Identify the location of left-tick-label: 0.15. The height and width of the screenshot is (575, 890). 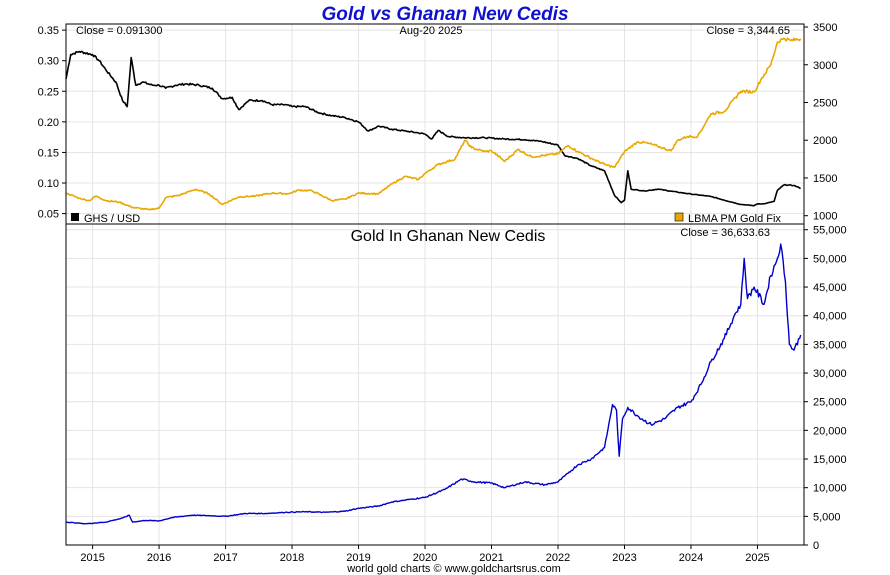
(48, 153).